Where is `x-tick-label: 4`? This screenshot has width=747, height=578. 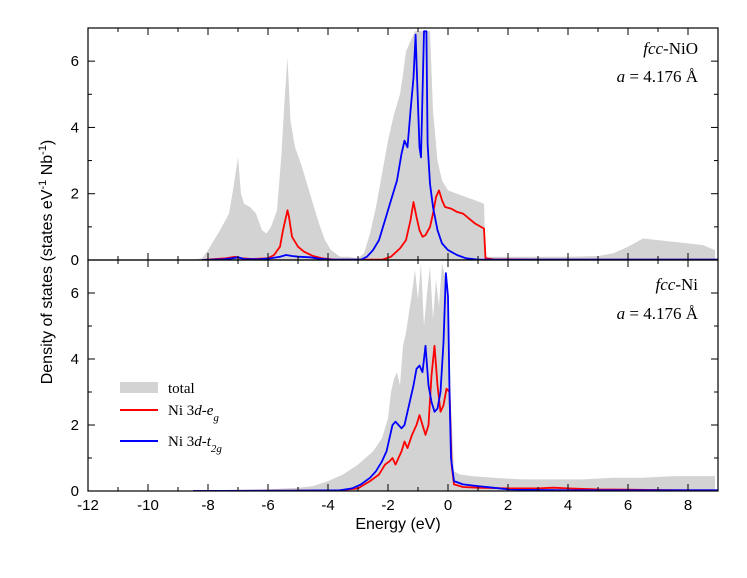 x-tick-label: 4 is located at coordinates (568, 505).